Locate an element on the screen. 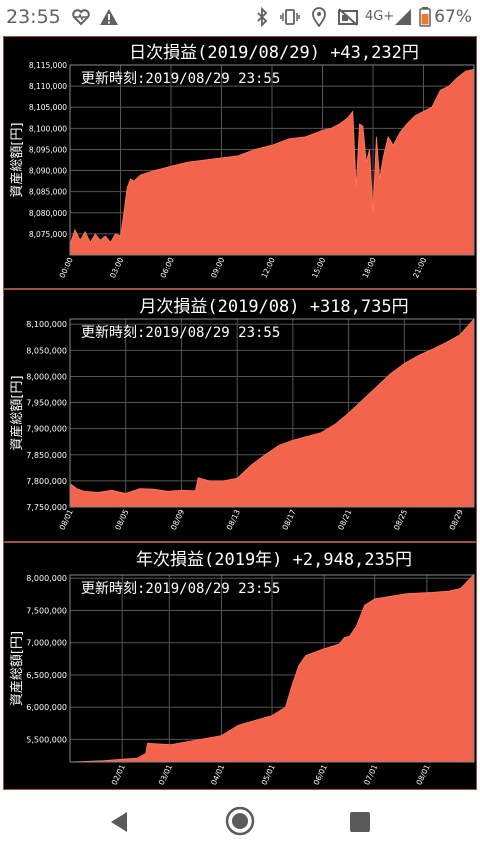 The height and width of the screenshot is (853, 480). x-tick-label: 21:00 is located at coordinates (419, 268).